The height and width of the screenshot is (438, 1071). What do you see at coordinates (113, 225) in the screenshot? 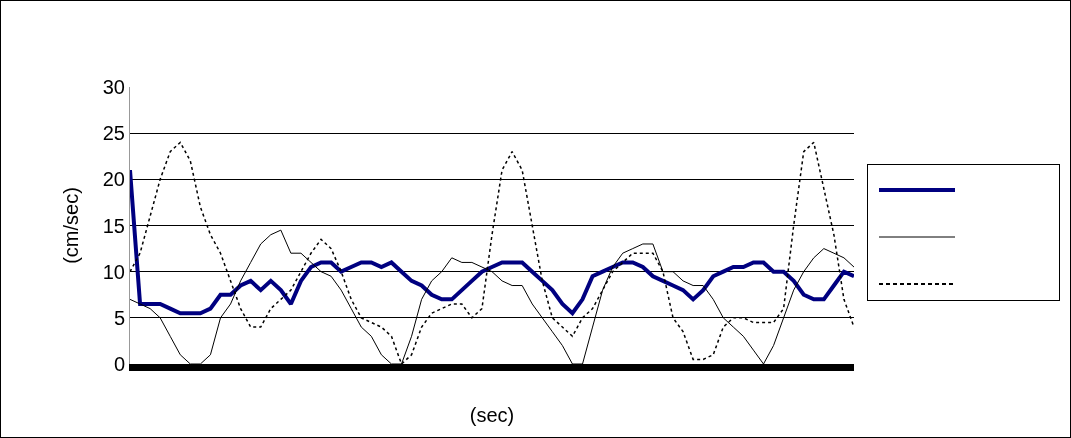
I see `y-tick-label: 15` at bounding box center [113, 225].